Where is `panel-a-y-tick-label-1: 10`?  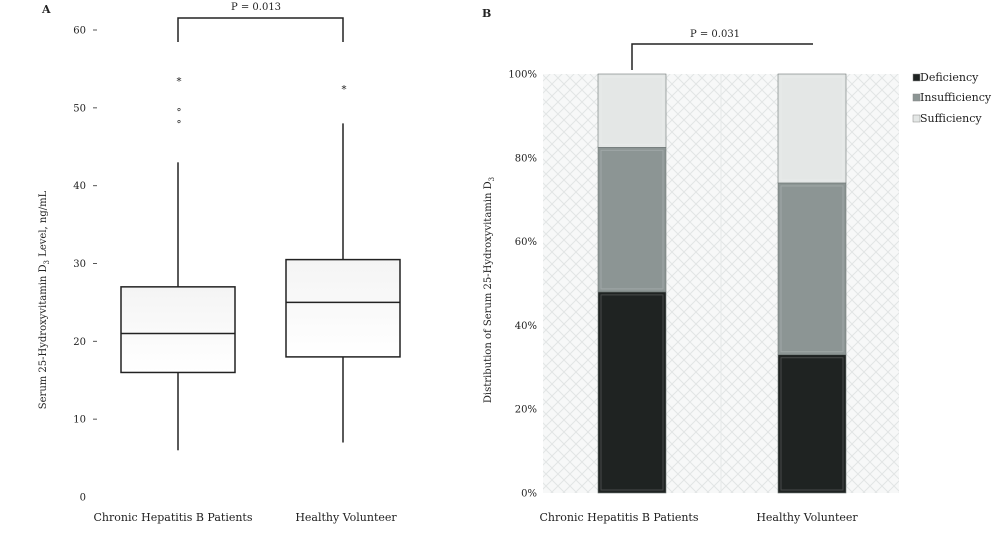
panel-a-y-tick-label-1: 10 is located at coordinates (79, 420).